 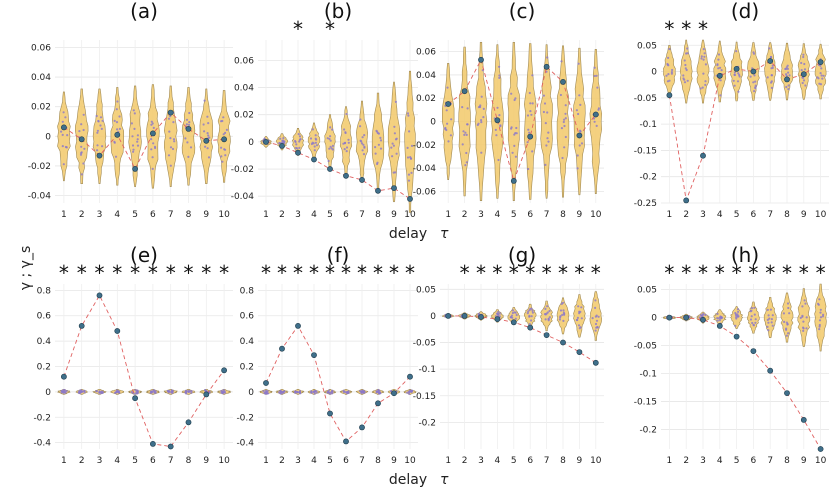 What do you see at coordinates (648, 125) in the screenshot?
I see `y-tick-label: -0.1` at bounding box center [648, 125].